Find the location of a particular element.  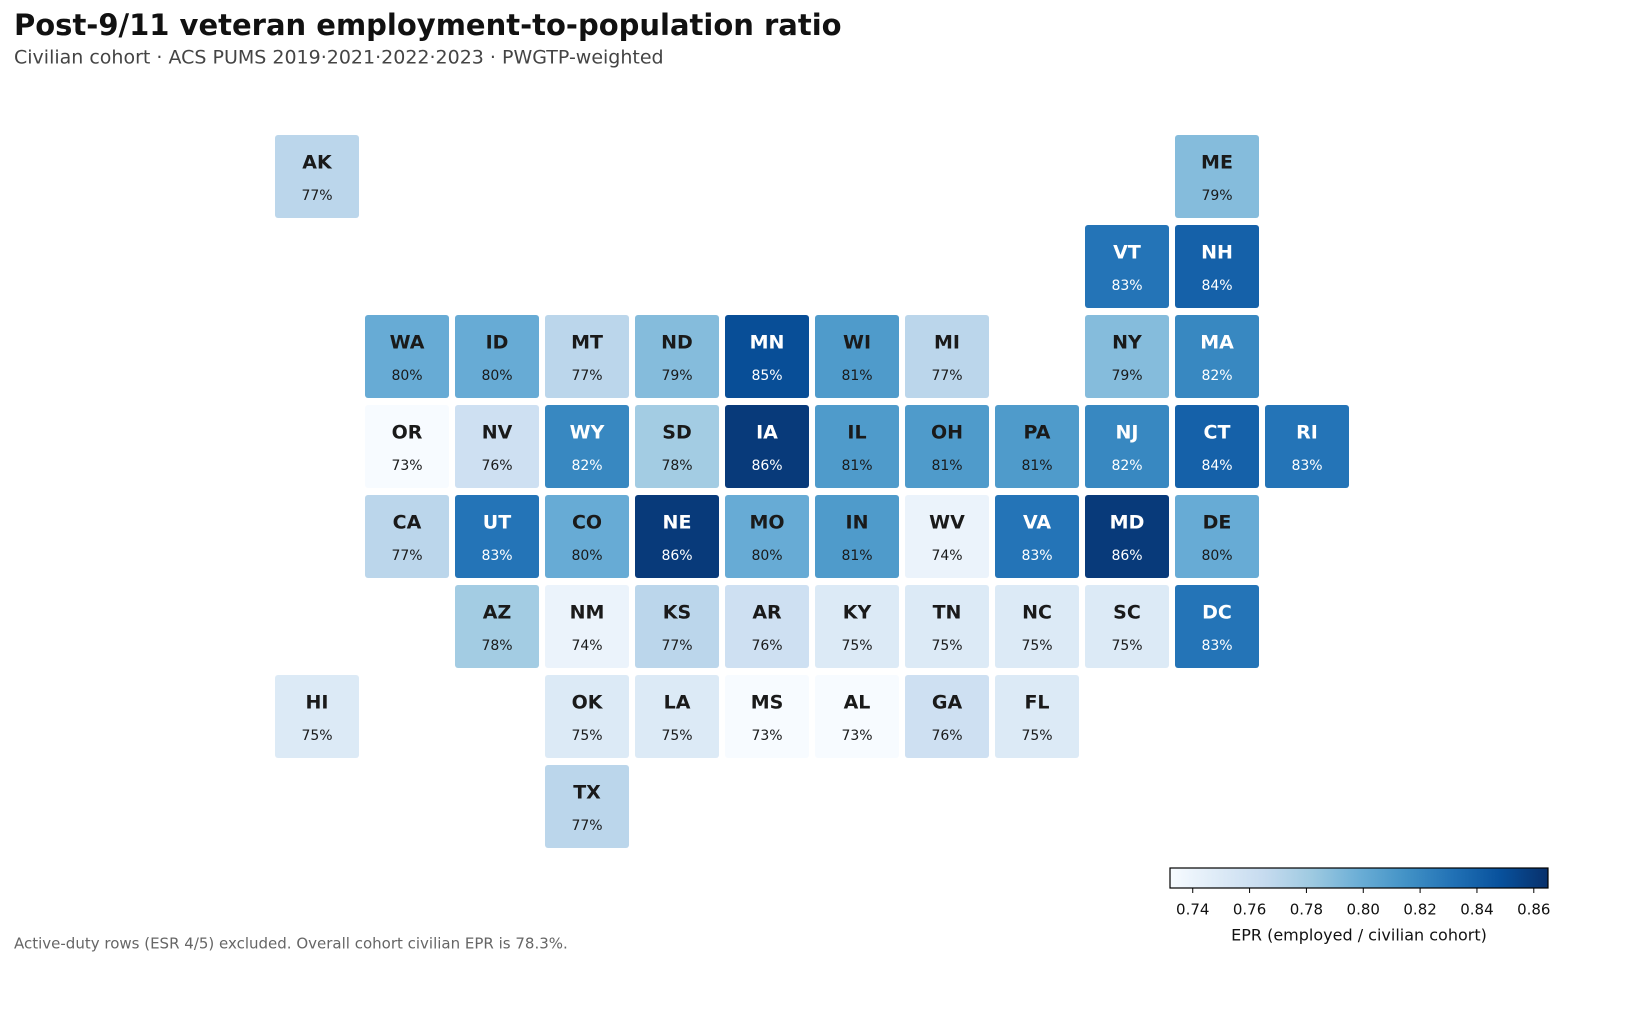

state-label: AR is located at coordinates (767, 613).